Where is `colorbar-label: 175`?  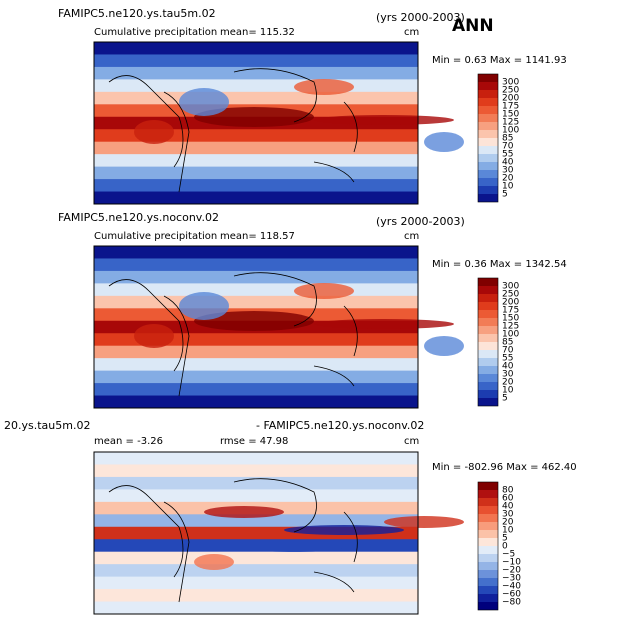
colorbar-label: 175 is located at coordinates (510, 107).